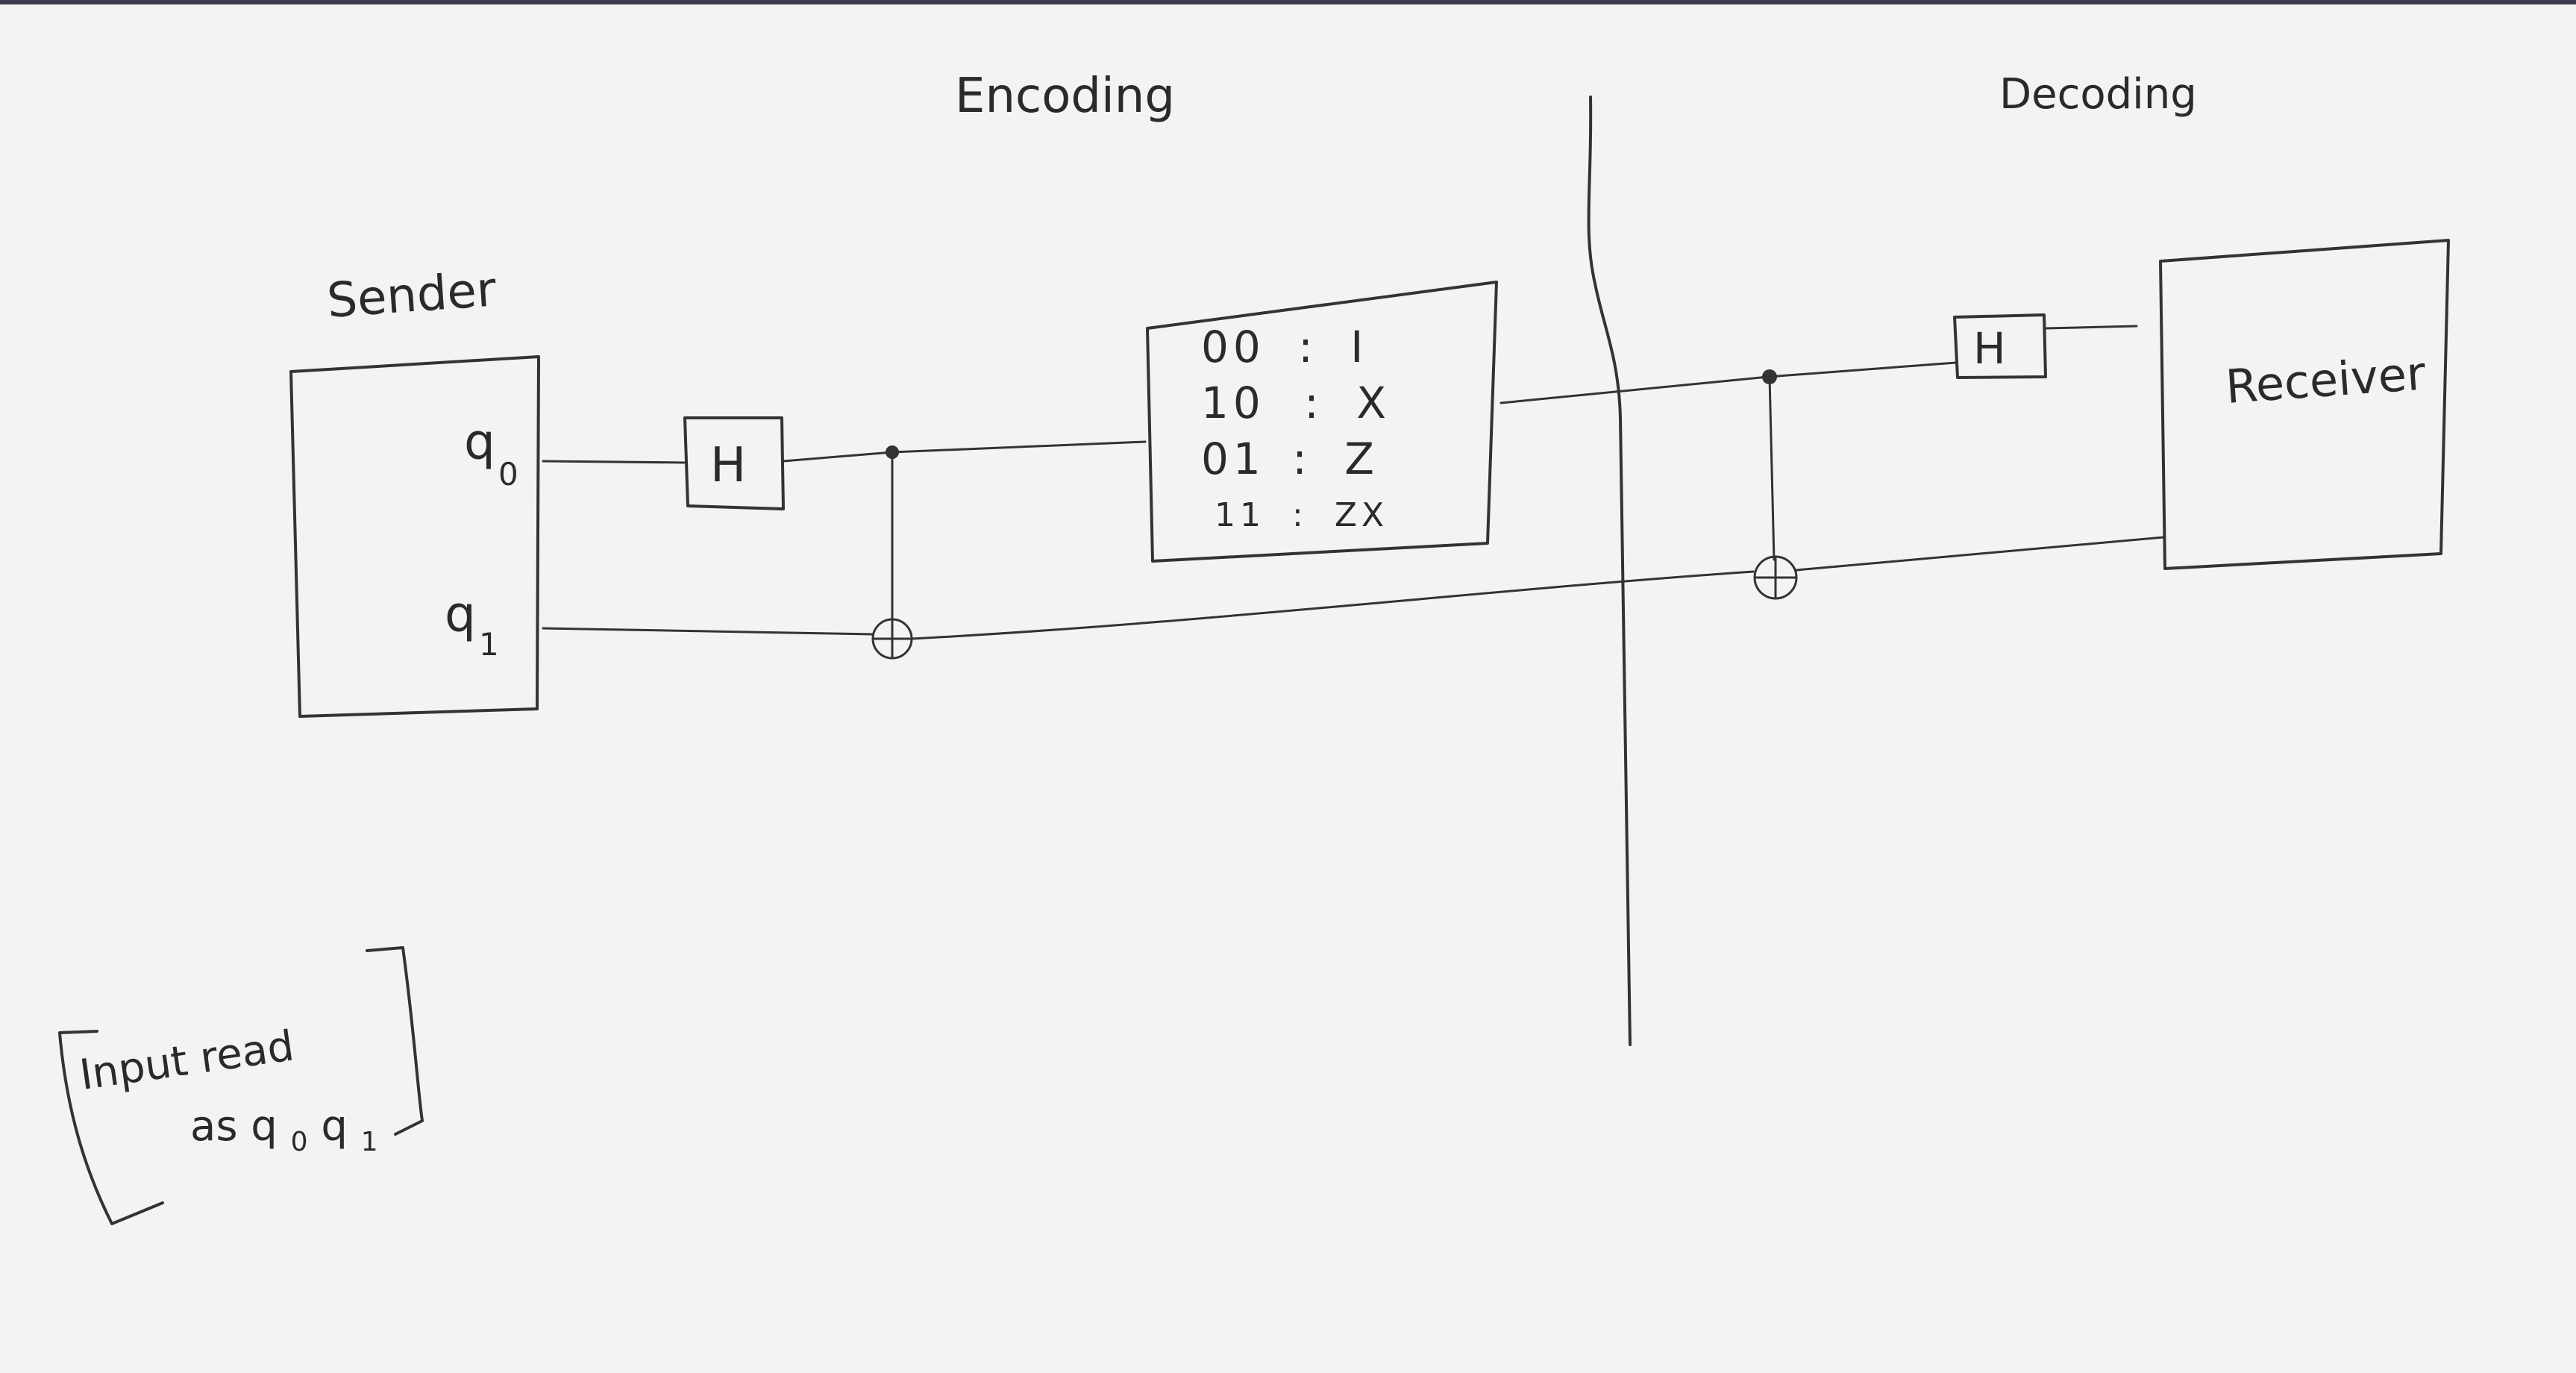 The width and height of the screenshot is (2576, 1373). Describe the element at coordinates (395, 1041) in the screenshot. I see `note-bracket-right` at that location.